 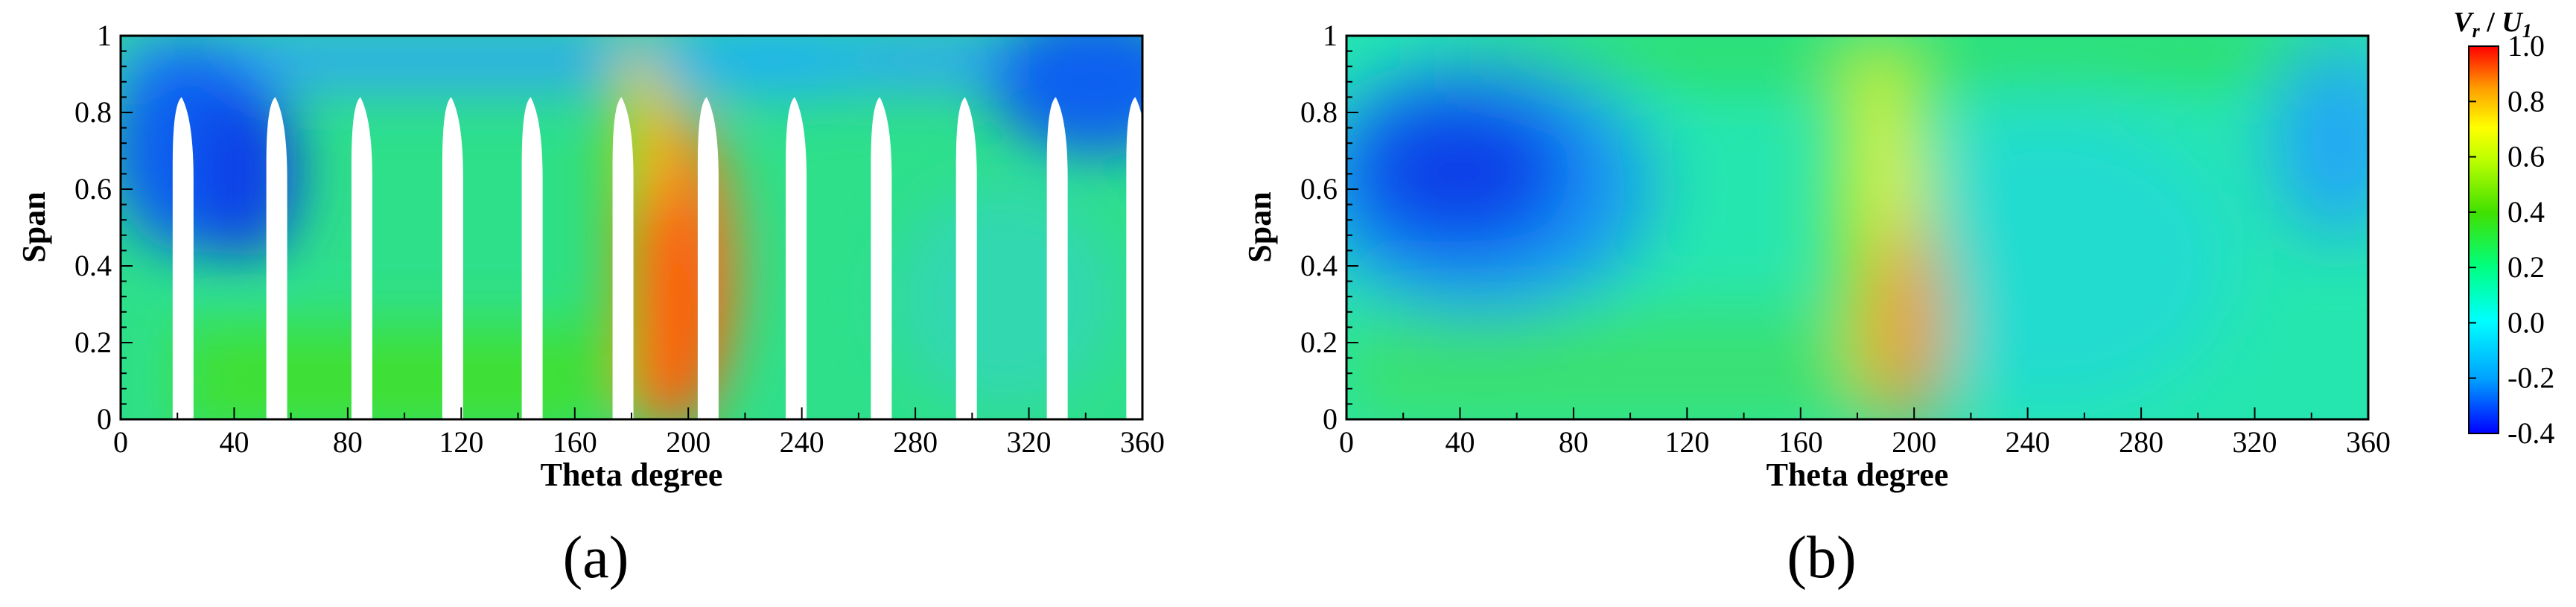 What do you see at coordinates (104, 35) in the screenshot?
I see `y-tick-label-a: 1` at bounding box center [104, 35].